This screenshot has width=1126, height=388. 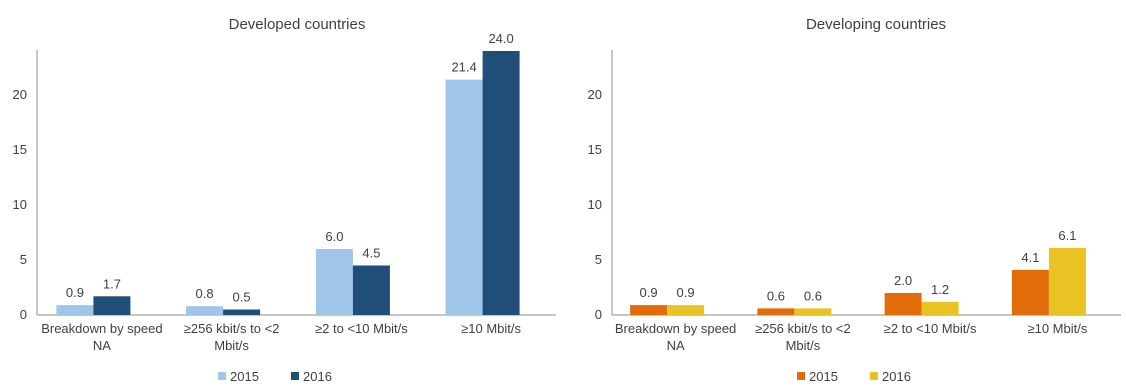 I want to click on chart-title: Developing countries, so click(x=876, y=24).